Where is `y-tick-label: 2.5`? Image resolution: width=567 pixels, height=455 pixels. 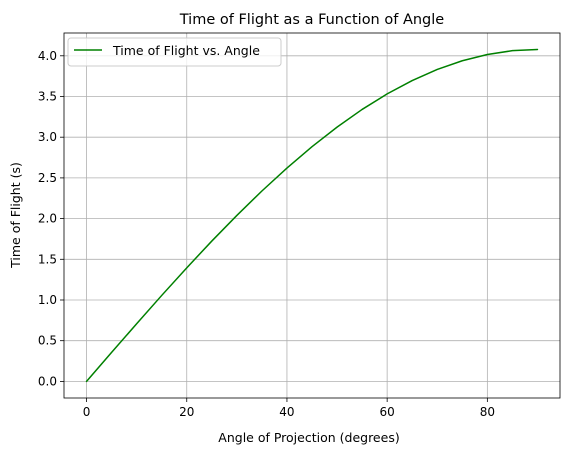 y-tick-label: 2.5 is located at coordinates (47, 178).